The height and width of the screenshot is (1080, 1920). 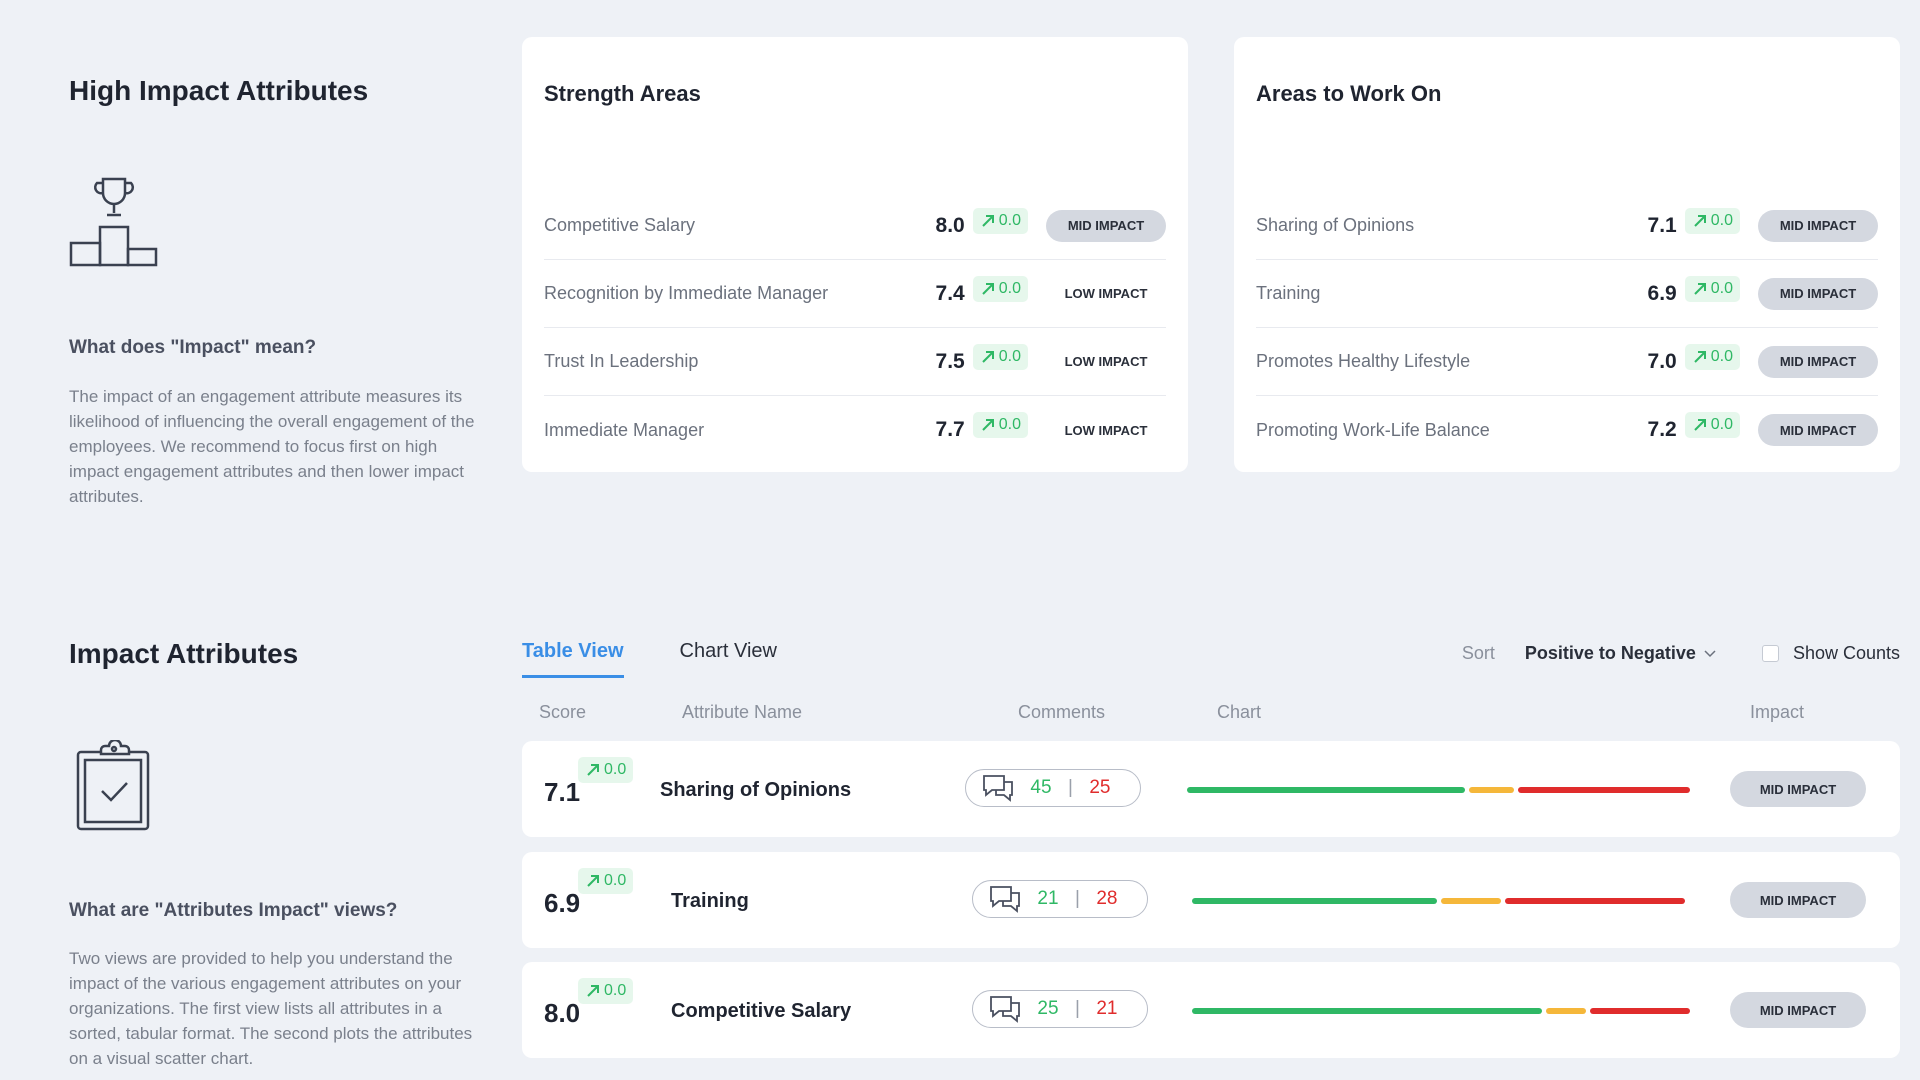 What do you see at coordinates (1662, 293) in the screenshot?
I see `attribute-score: 6.9` at bounding box center [1662, 293].